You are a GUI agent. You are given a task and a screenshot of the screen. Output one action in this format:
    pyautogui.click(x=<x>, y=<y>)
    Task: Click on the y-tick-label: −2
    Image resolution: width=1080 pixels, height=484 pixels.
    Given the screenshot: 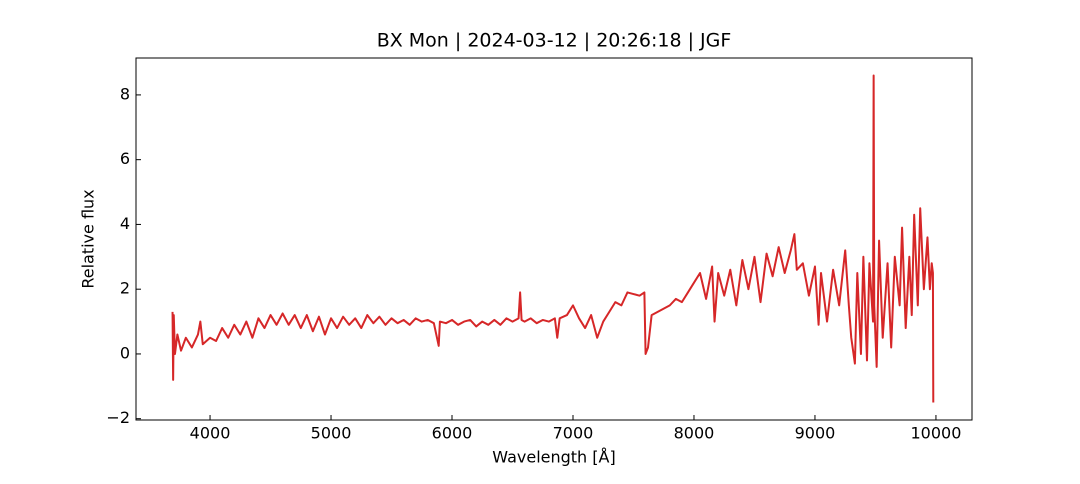 What is the action you would take?
    pyautogui.click(x=118, y=417)
    